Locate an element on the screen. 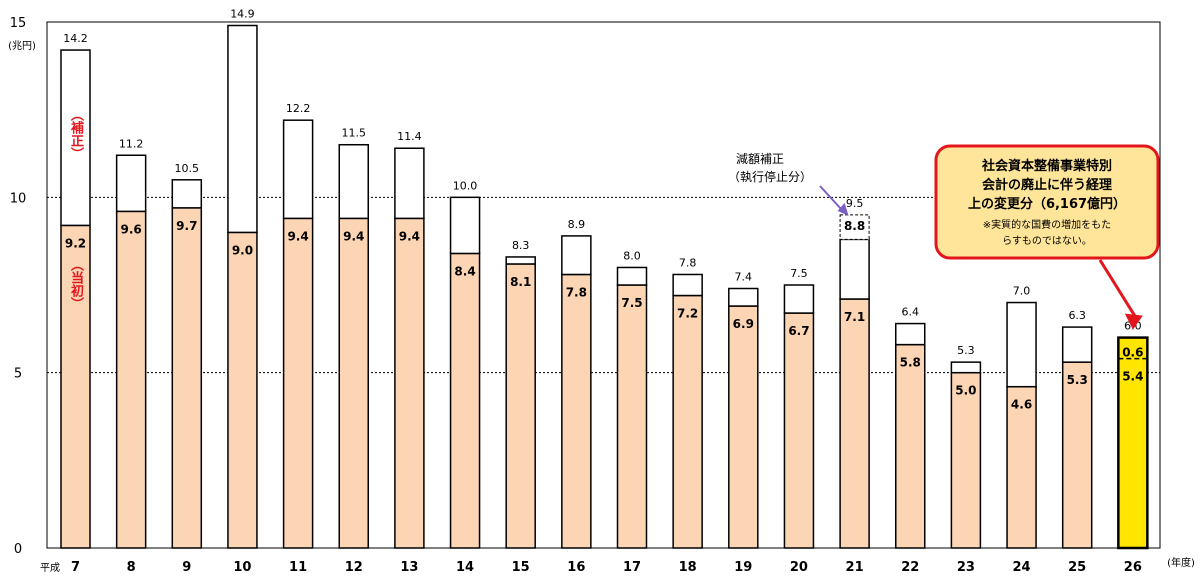 This screenshot has width=1200, height=577. total-value-label: 9.5 is located at coordinates (855, 203).